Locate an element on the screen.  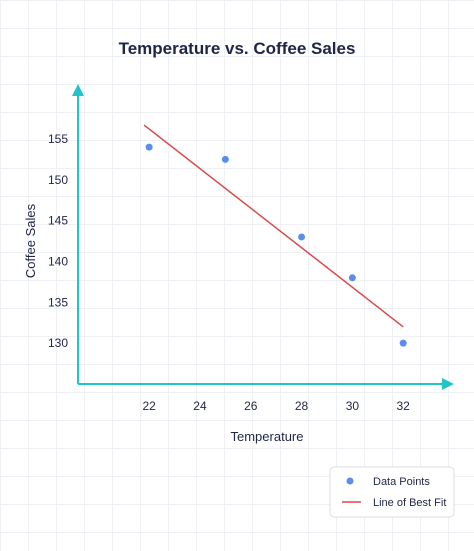
legend-box is located at coordinates (392, 492).